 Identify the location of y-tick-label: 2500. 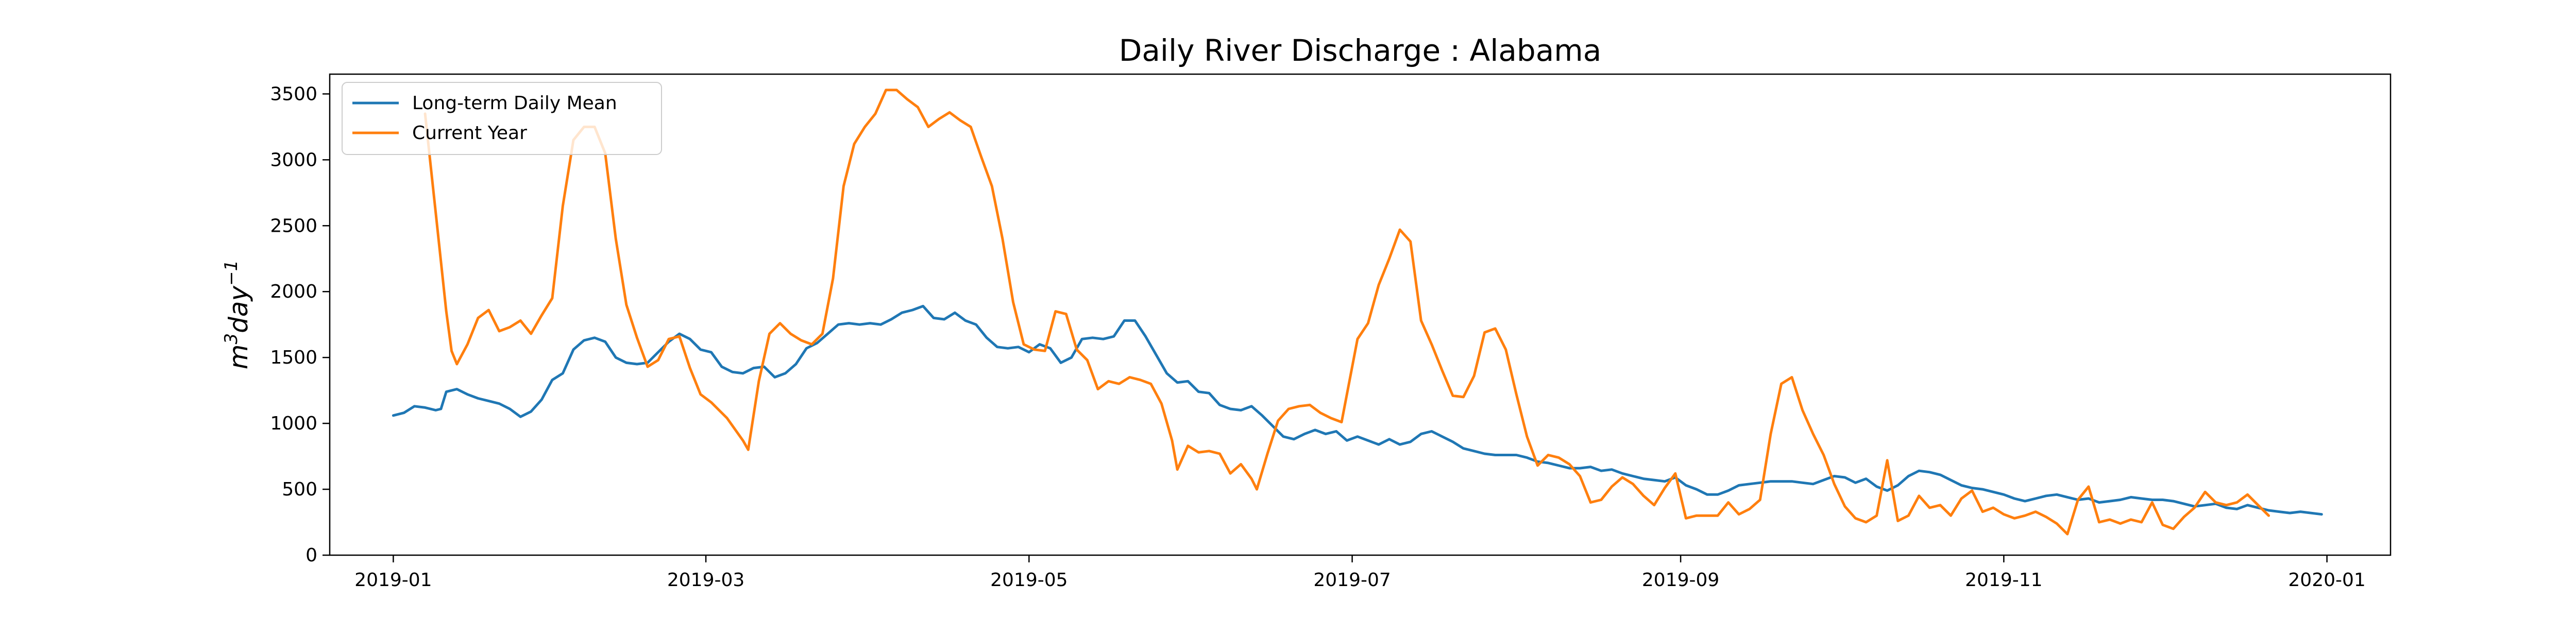
(293, 226).